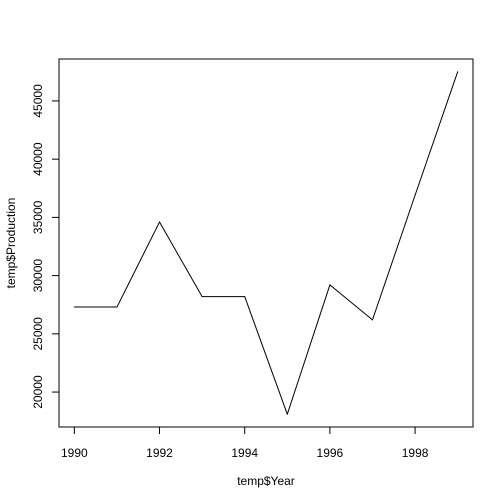  Describe the element at coordinates (45, 246) in the screenshot. I see `y-axis: 20000 25000 30000 35000 40000 45000` at that location.